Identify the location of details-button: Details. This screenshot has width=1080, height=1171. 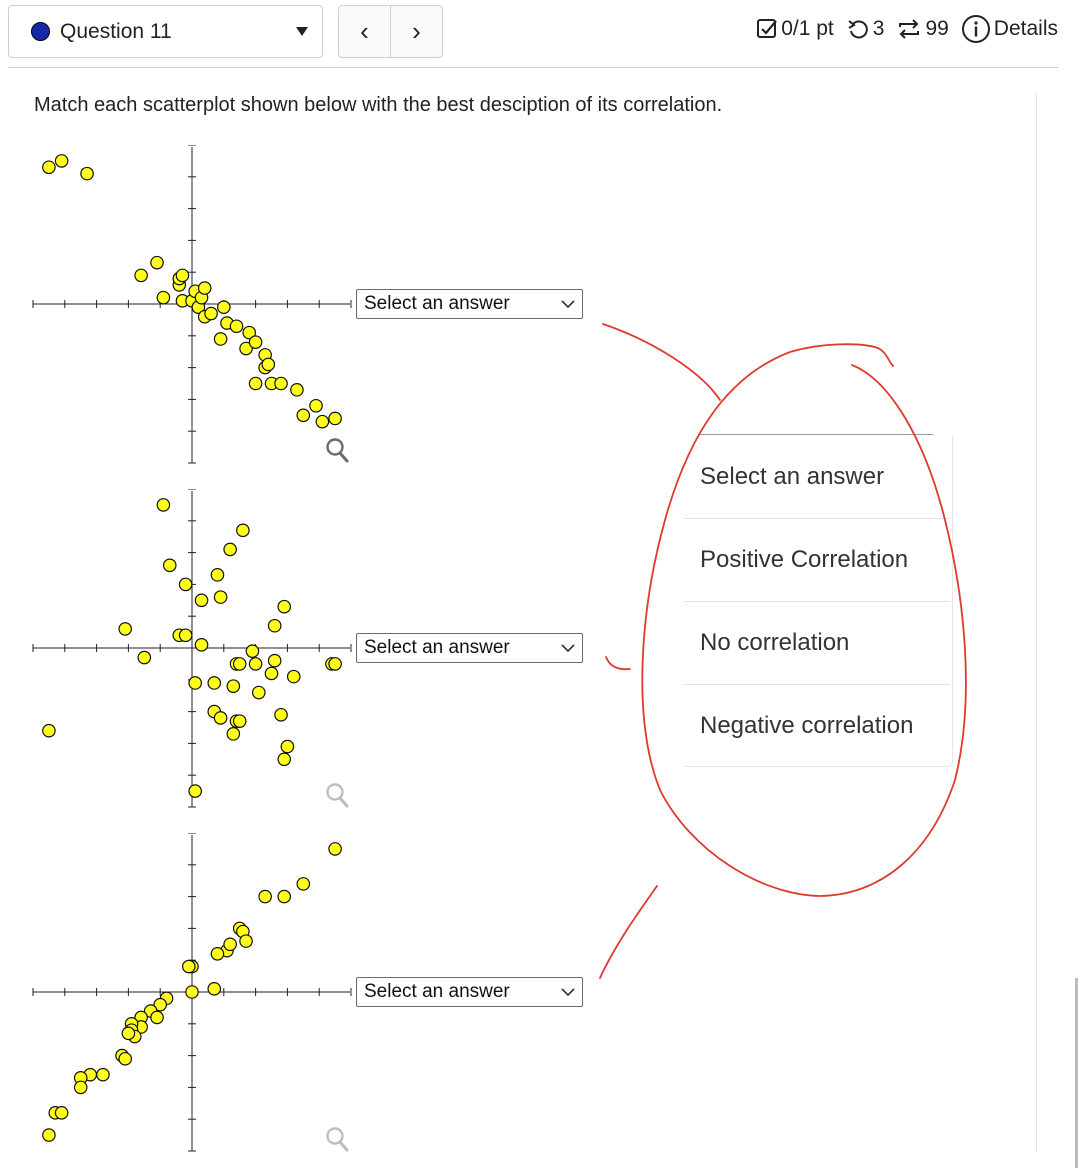
(1009, 29).